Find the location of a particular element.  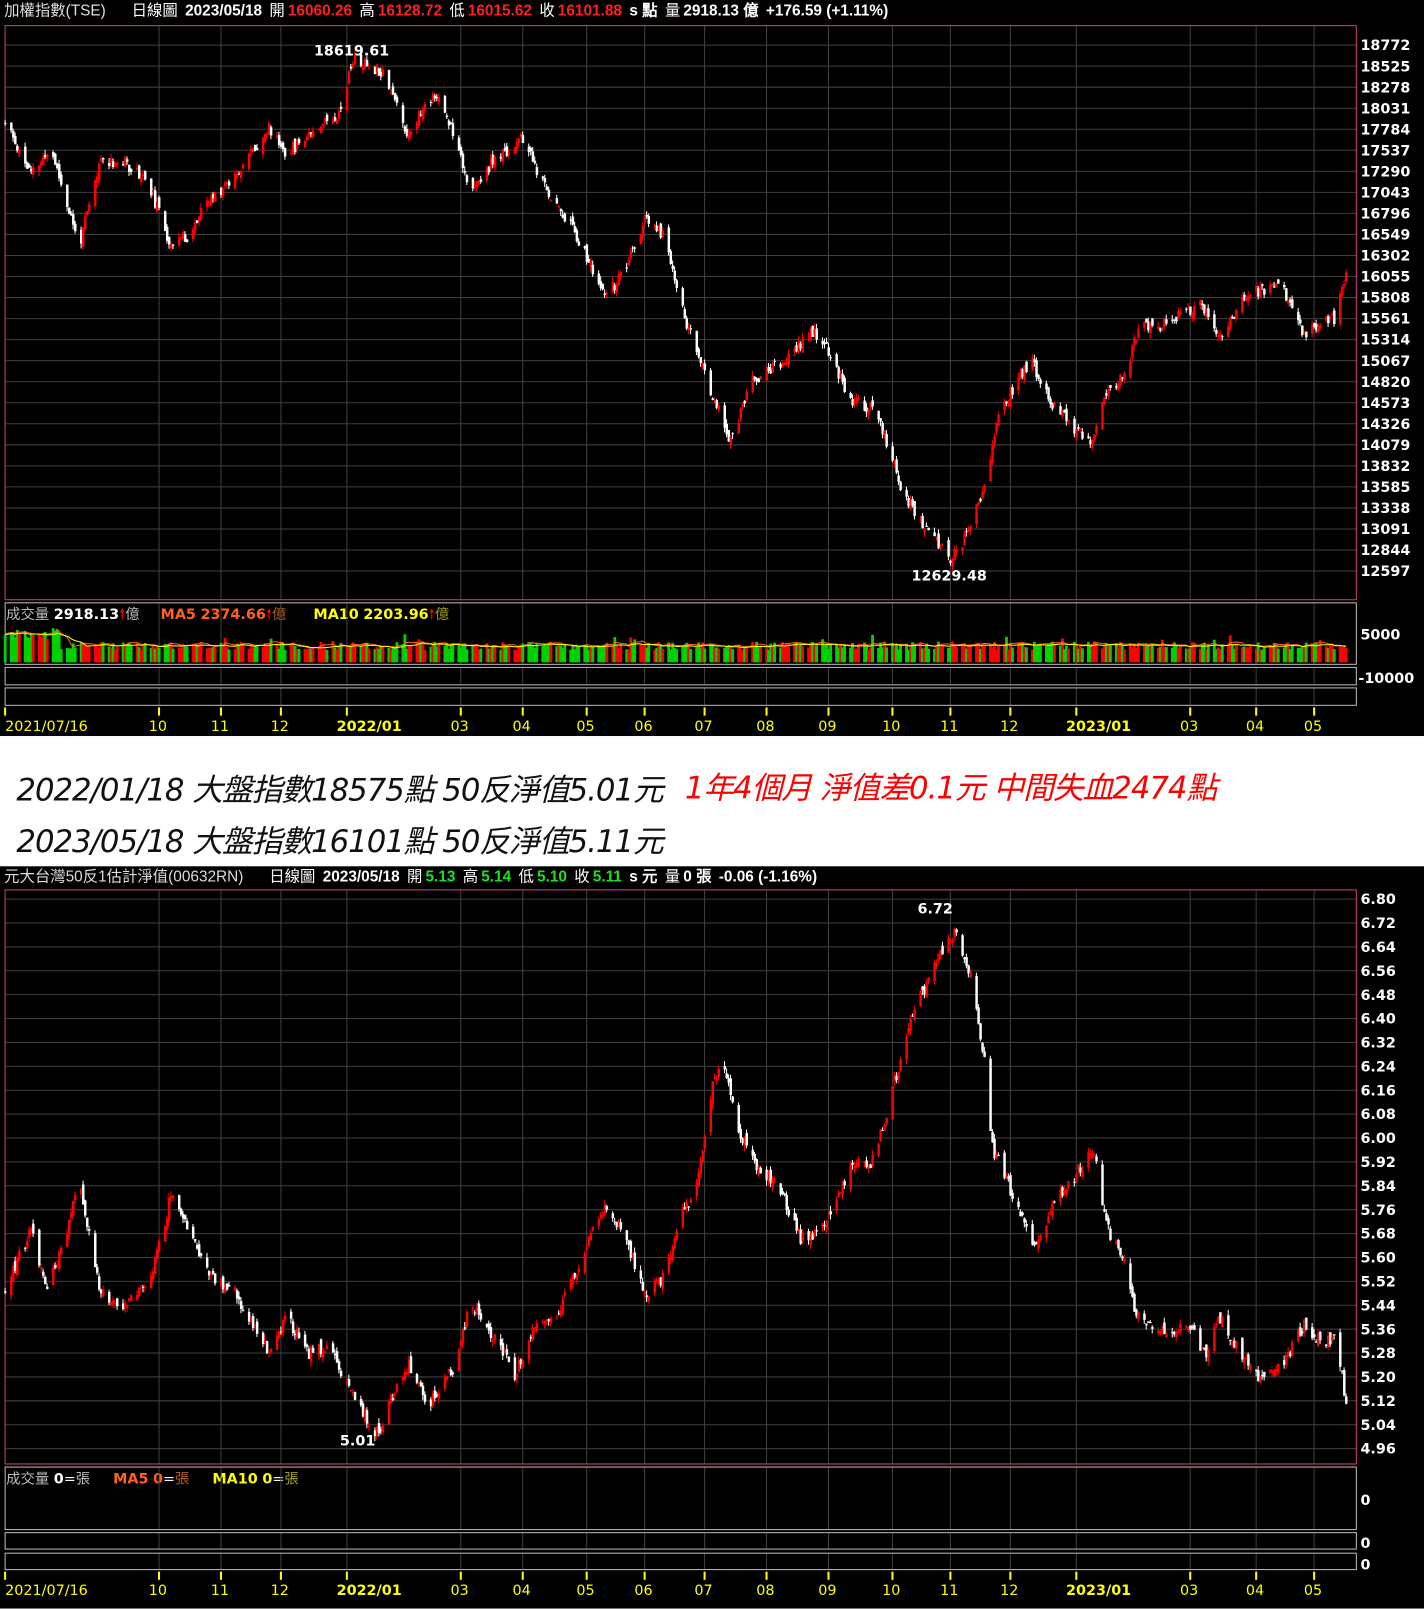

indicator-frame is located at coordinates (680, 1561).